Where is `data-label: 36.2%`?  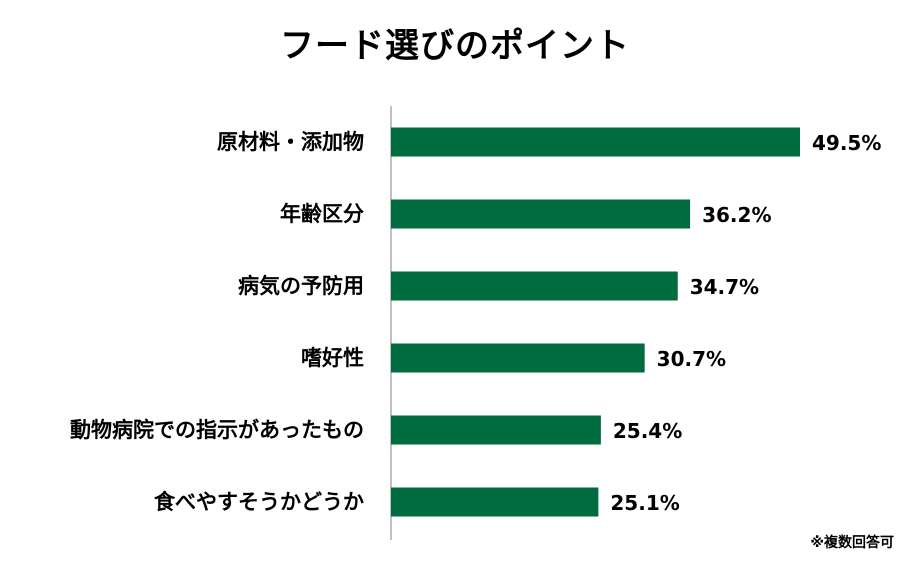 data-label: 36.2% is located at coordinates (736, 215).